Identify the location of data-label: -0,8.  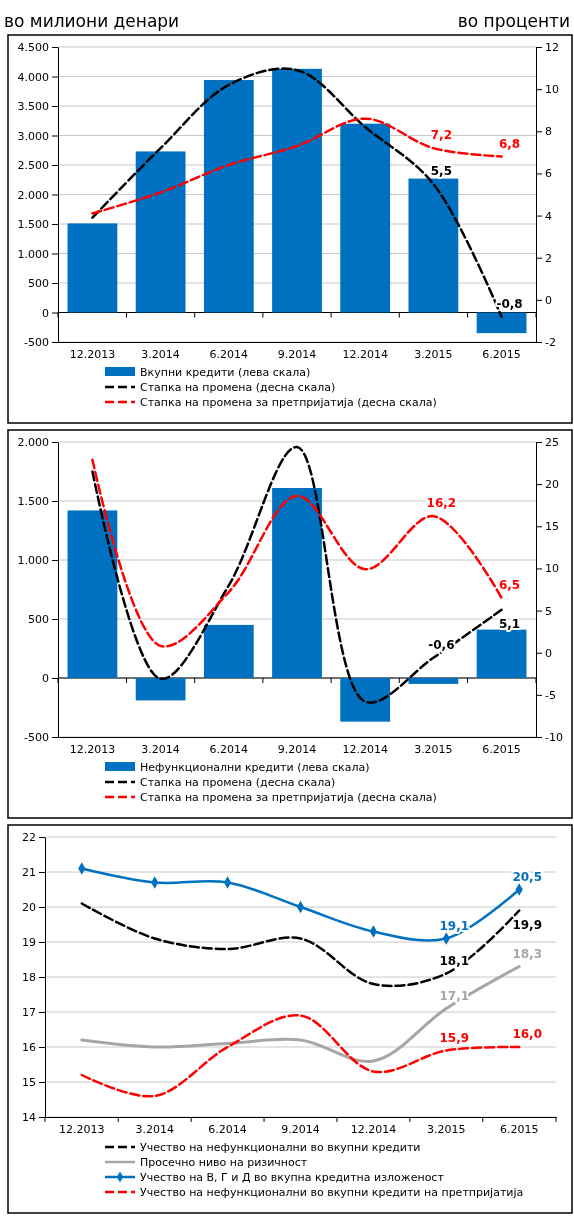
(509, 303).